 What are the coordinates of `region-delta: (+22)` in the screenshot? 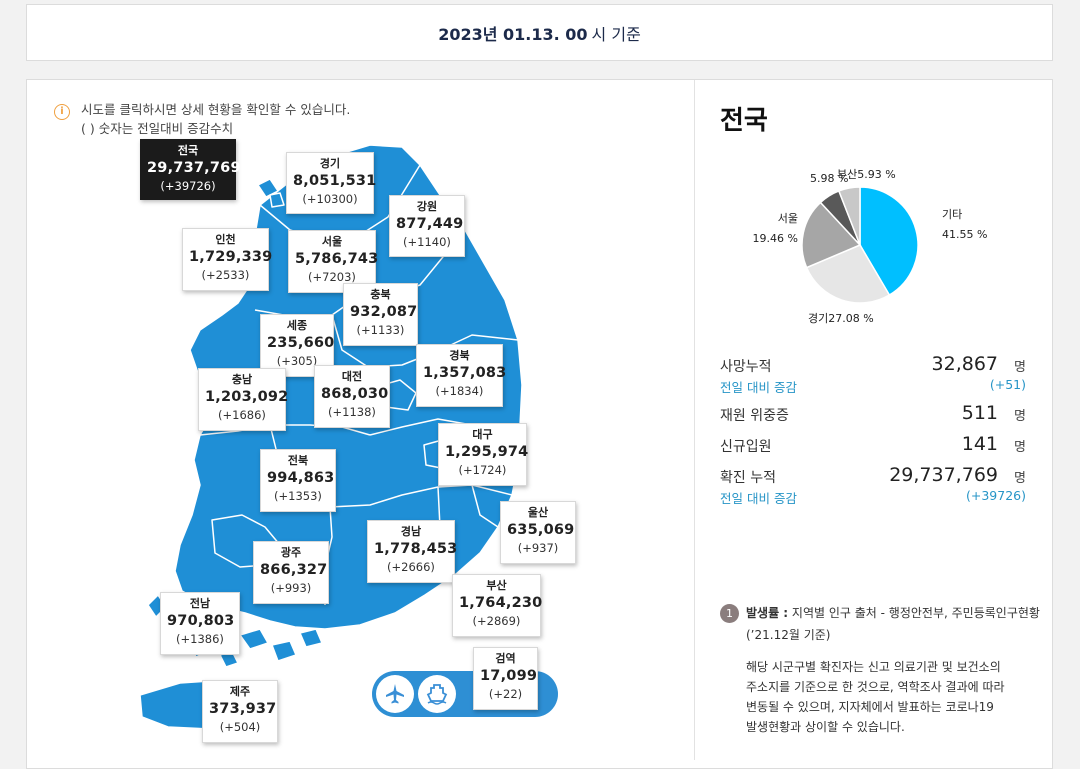 It's located at (505, 694).